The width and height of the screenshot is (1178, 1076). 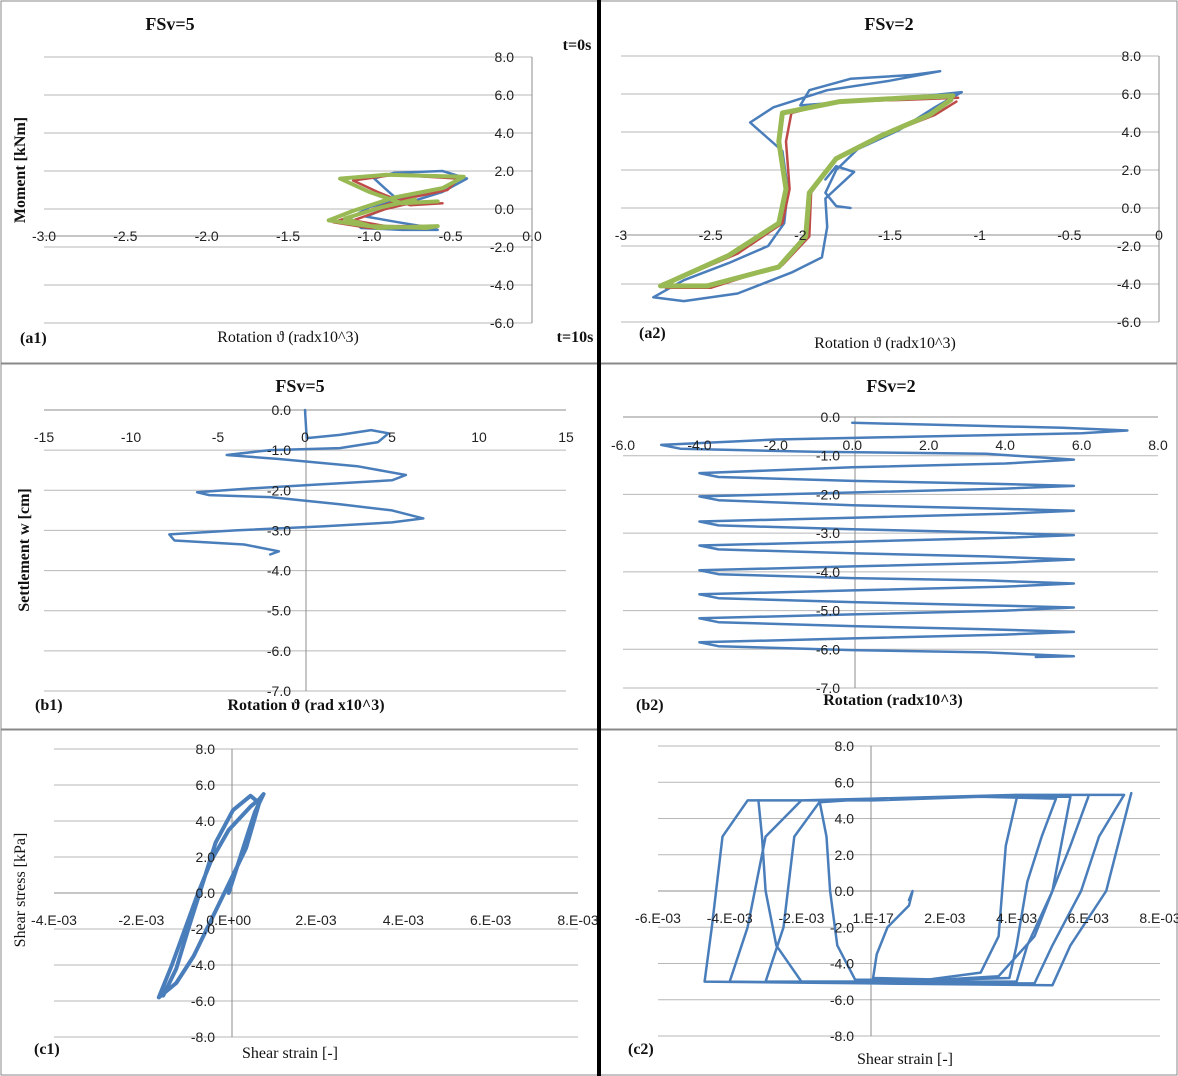 What do you see at coordinates (44, 437) in the screenshot?
I see `x-tick-label: -15` at bounding box center [44, 437].